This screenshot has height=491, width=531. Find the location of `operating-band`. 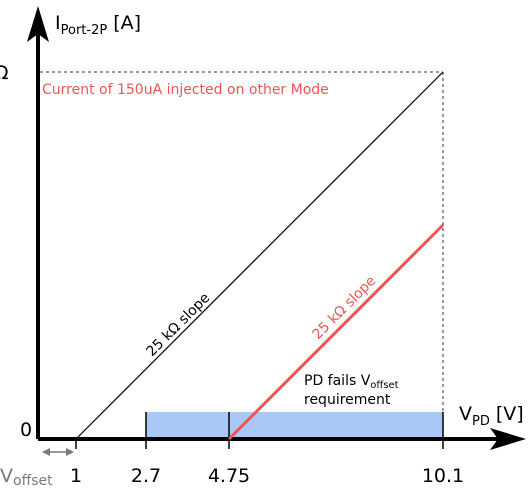

operating-band is located at coordinates (294, 425).